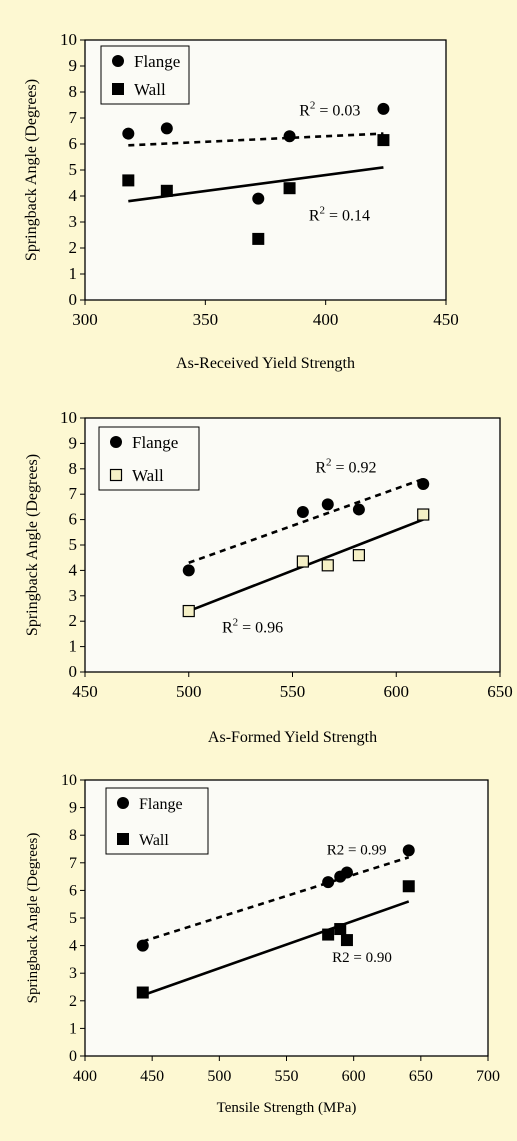  Describe the element at coordinates (329, 109) in the screenshot. I see `r-squared-annotation: R2 = 0.03` at that location.